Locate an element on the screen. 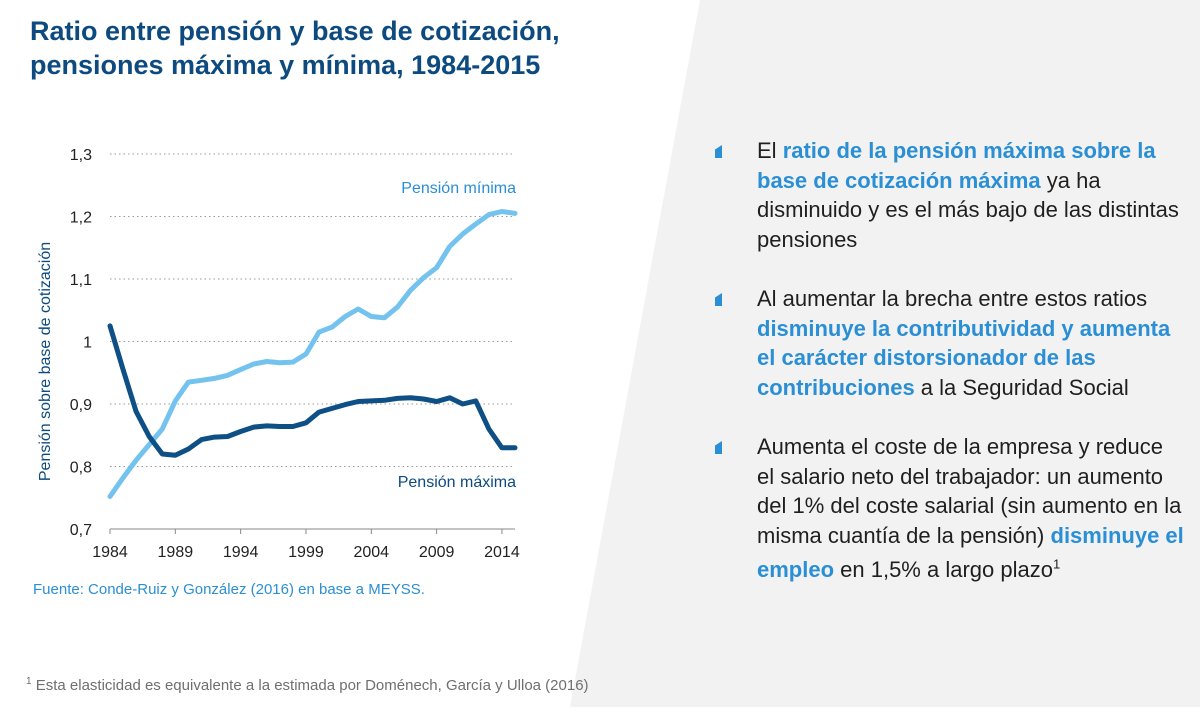 This screenshot has height=712, width=1200. x-tick-label: 1994 is located at coordinates (241, 552).